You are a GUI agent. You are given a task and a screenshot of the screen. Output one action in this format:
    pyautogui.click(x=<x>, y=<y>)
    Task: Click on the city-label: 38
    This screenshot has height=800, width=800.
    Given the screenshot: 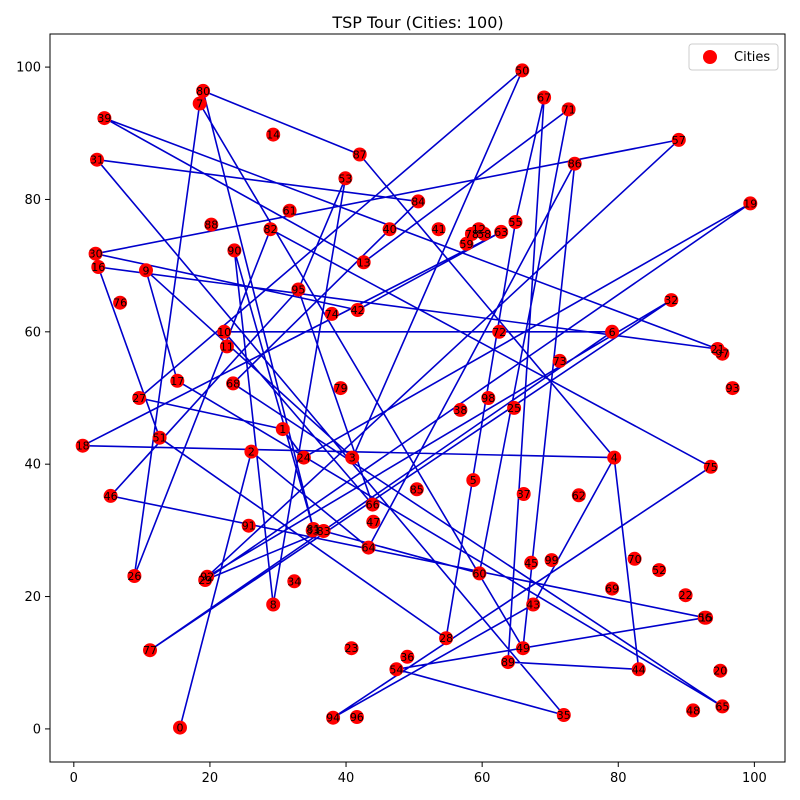 What is the action you would take?
    pyautogui.click(x=460, y=410)
    